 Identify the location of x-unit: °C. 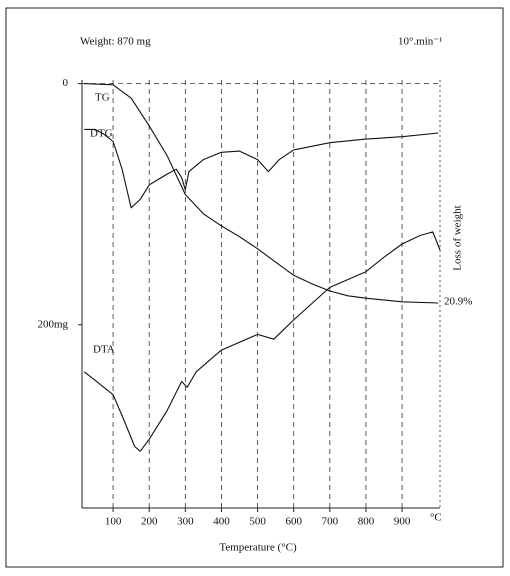
(436, 518).